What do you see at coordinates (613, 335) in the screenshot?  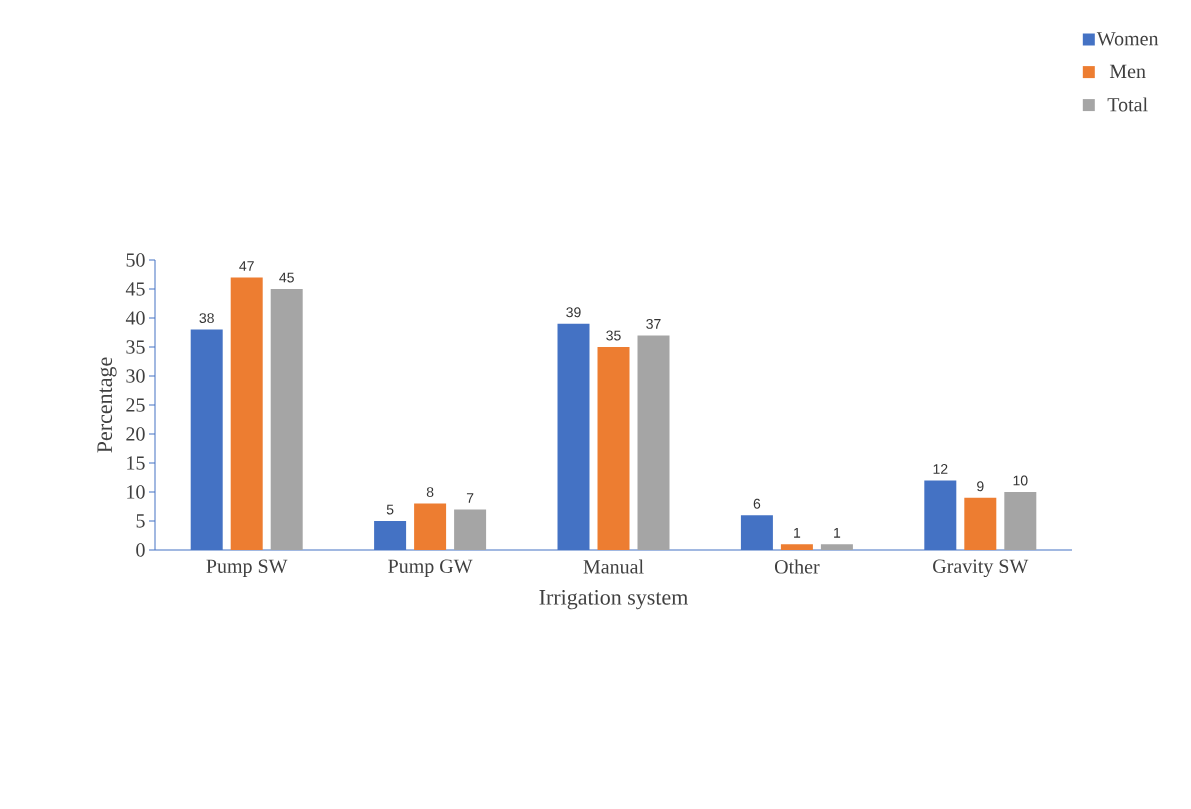 I see `data-label: 35` at bounding box center [613, 335].